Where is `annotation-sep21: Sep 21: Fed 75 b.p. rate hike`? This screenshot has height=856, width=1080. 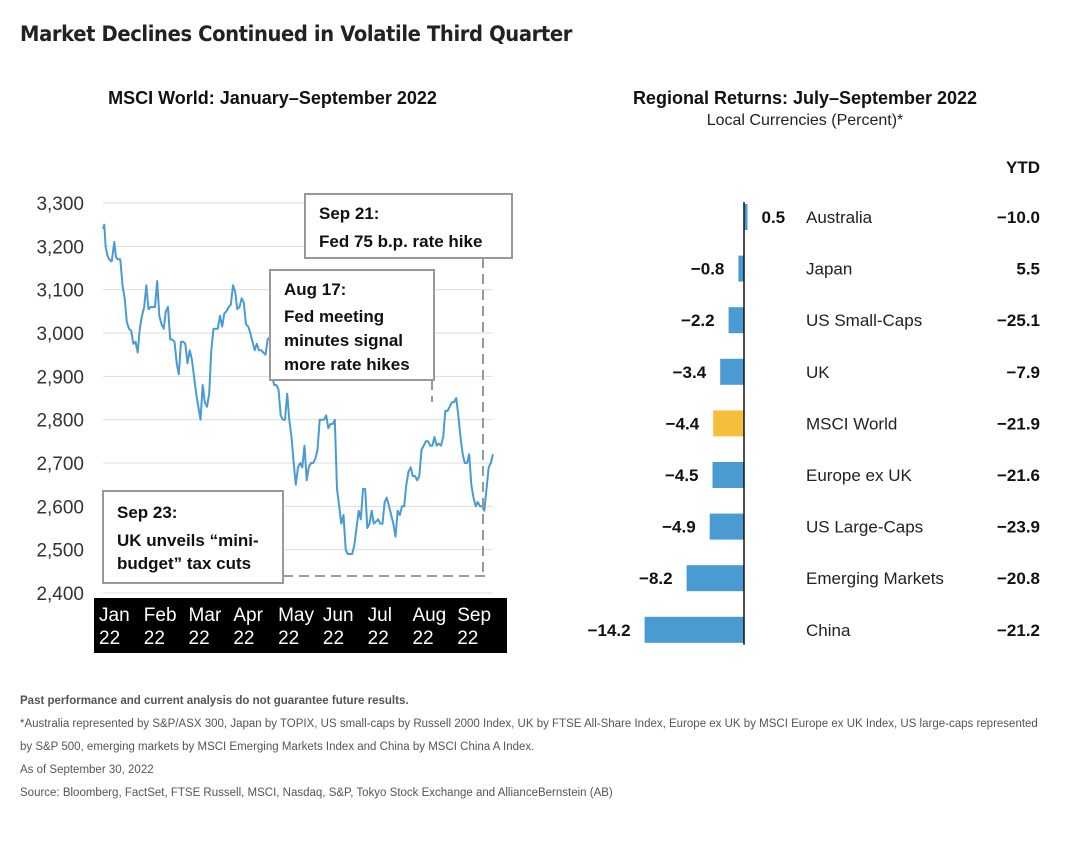
annotation-sep21: Sep 21: Fed 75 b.p. rate hike is located at coordinates (408, 226).